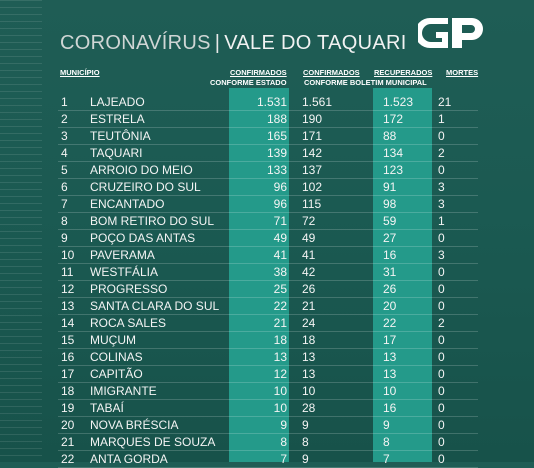 The image size is (534, 468). What do you see at coordinates (390, 221) in the screenshot?
I see `recuperados-value: 59` at bounding box center [390, 221].